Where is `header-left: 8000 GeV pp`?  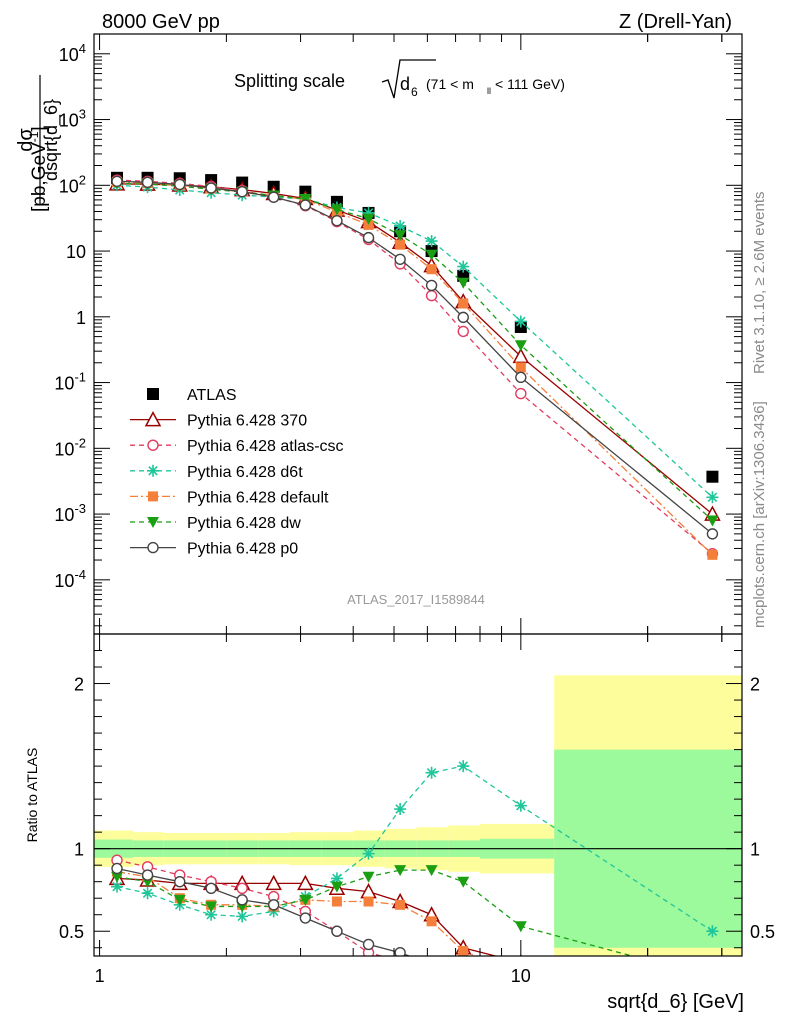 header-left: 8000 GeV pp is located at coordinates (161, 22).